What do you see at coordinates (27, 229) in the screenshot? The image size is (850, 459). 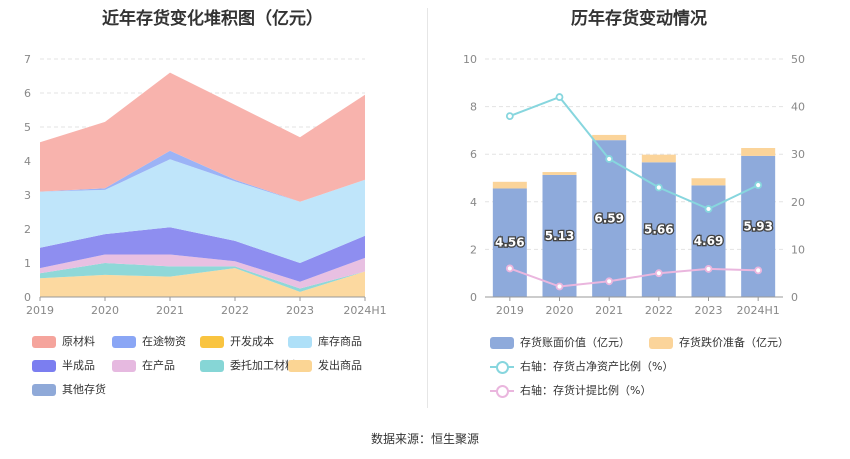 I see `y-tick-label: 2` at bounding box center [27, 229].